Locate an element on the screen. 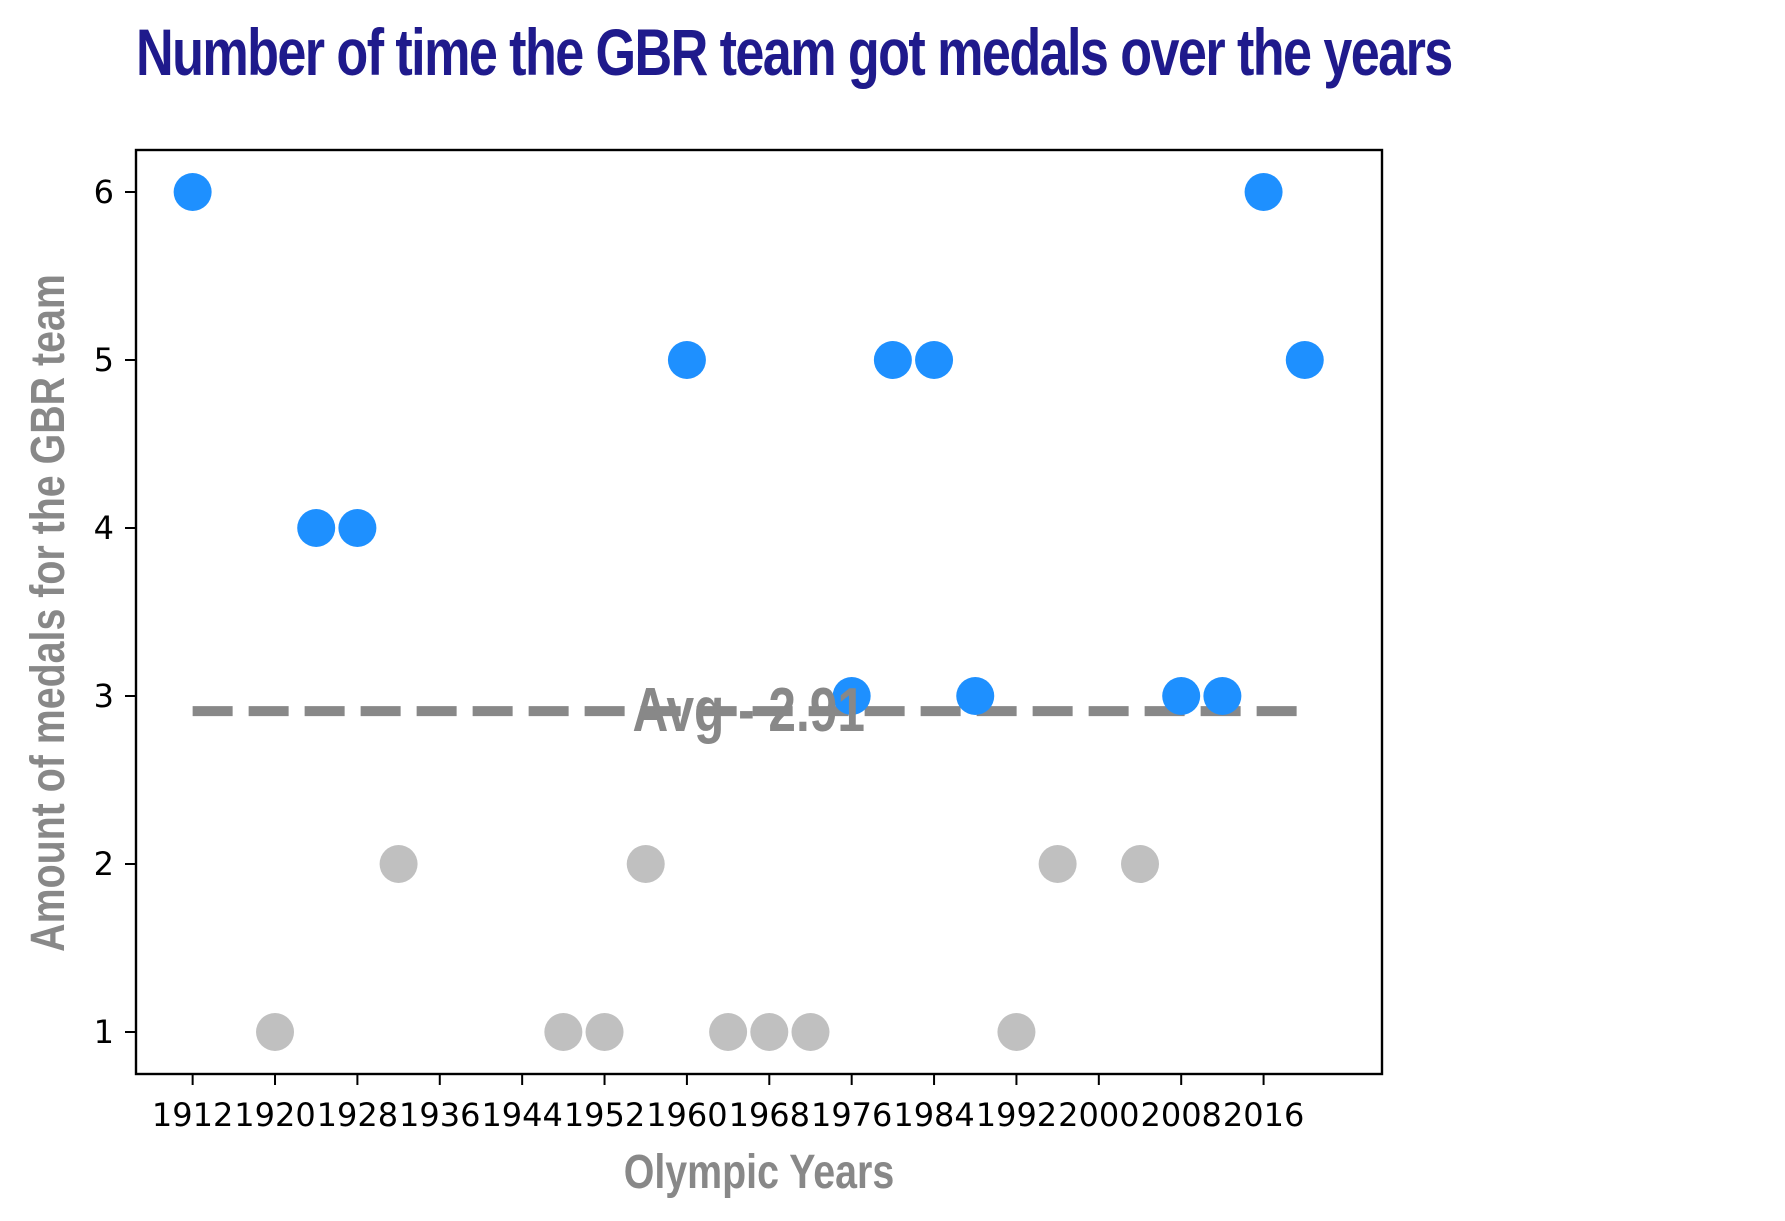 The height and width of the screenshot is (1221, 1785). x-tick-label: 2008 is located at coordinates (1180, 1115).